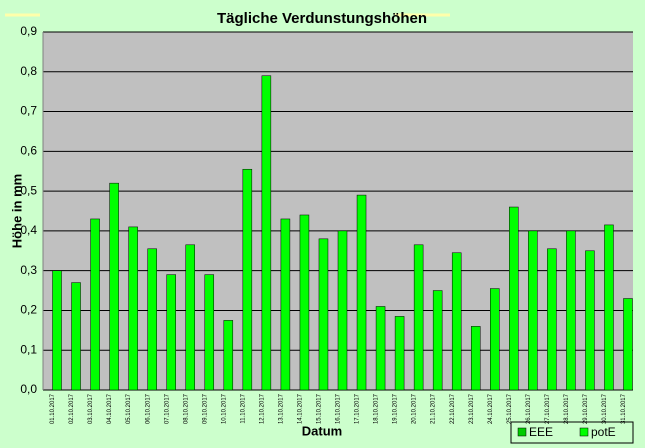  Describe the element at coordinates (243, 408) in the screenshot. I see `x-tick-label: 11.10.2017` at that location.